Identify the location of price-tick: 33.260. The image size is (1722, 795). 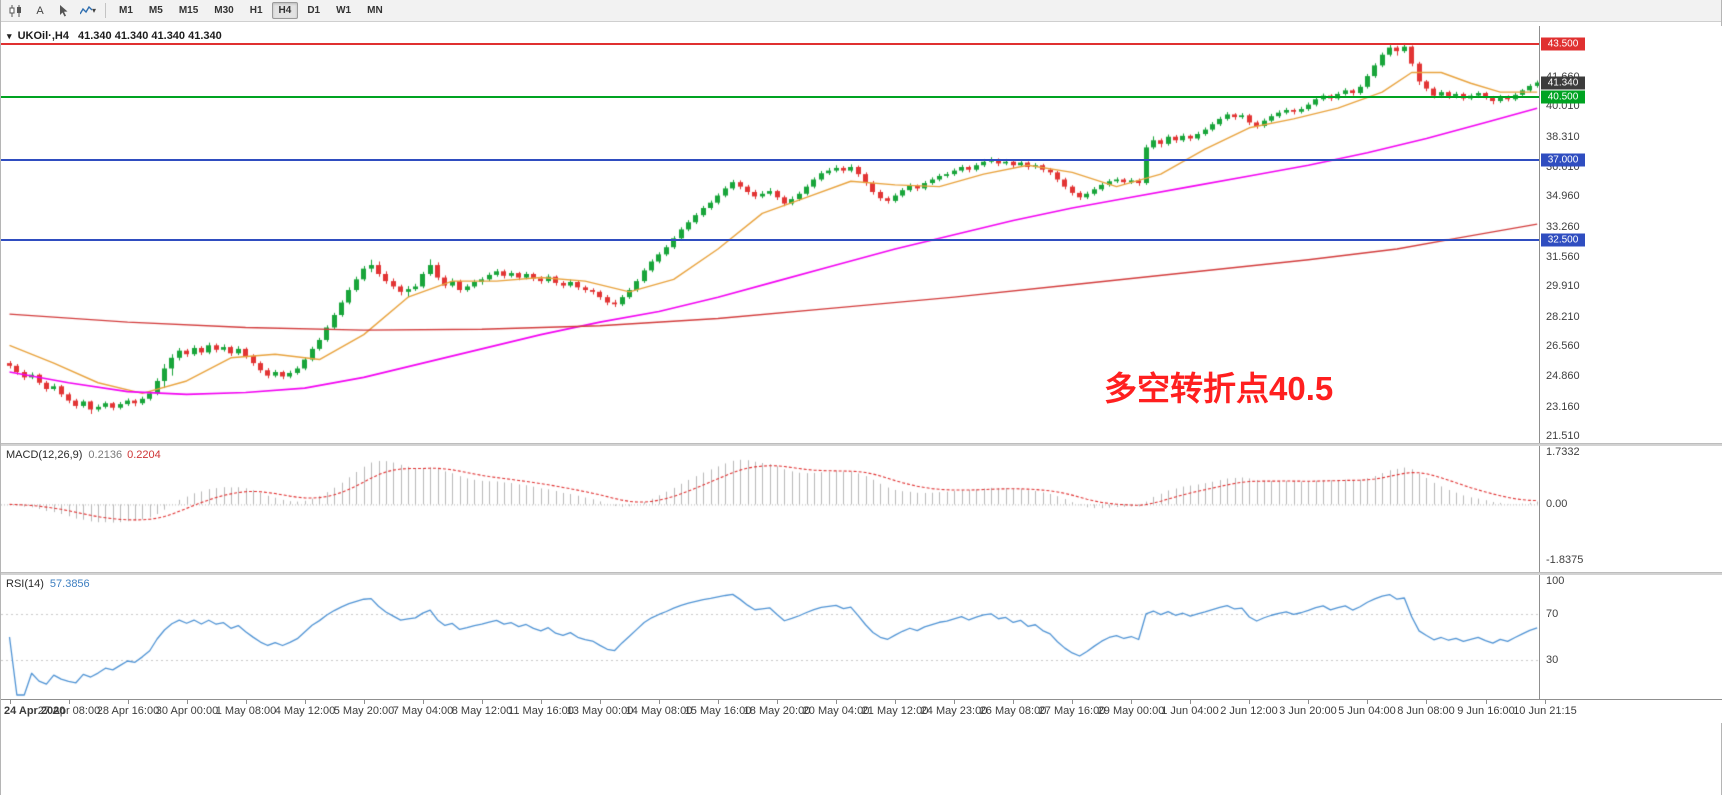
(1563, 226).